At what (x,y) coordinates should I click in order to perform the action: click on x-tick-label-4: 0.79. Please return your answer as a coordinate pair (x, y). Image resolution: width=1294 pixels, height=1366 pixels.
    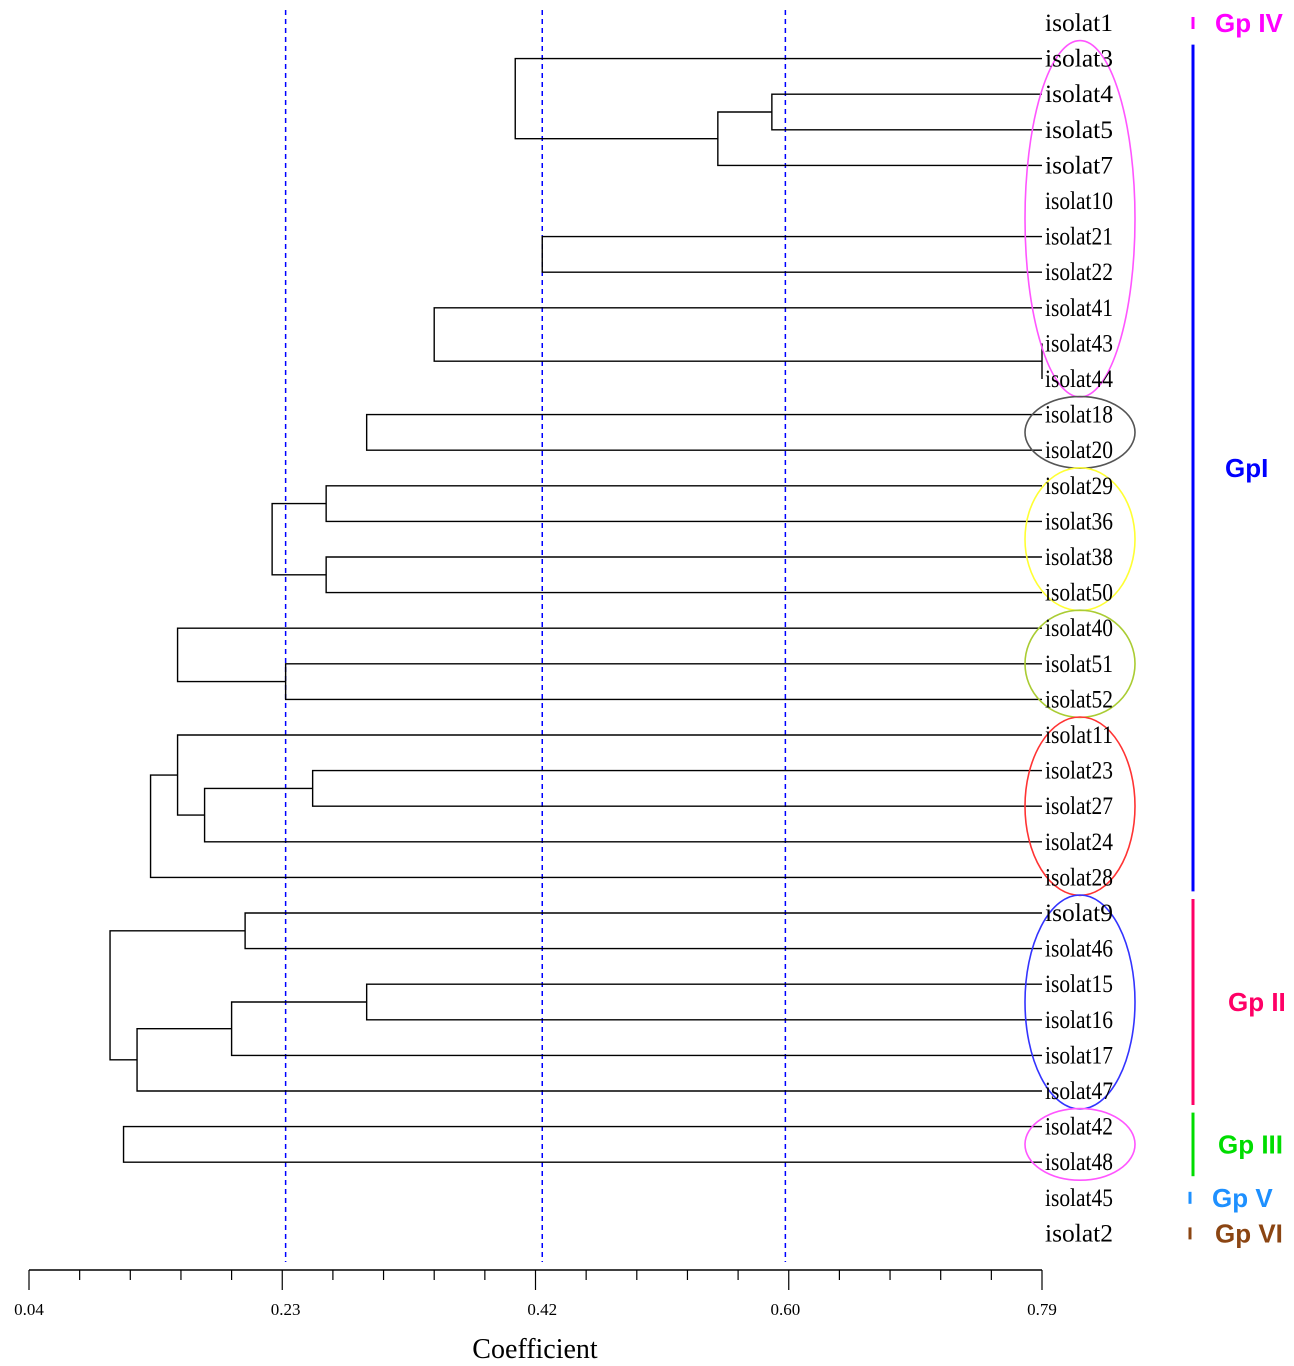
    Looking at the image, I should click on (1042, 1309).